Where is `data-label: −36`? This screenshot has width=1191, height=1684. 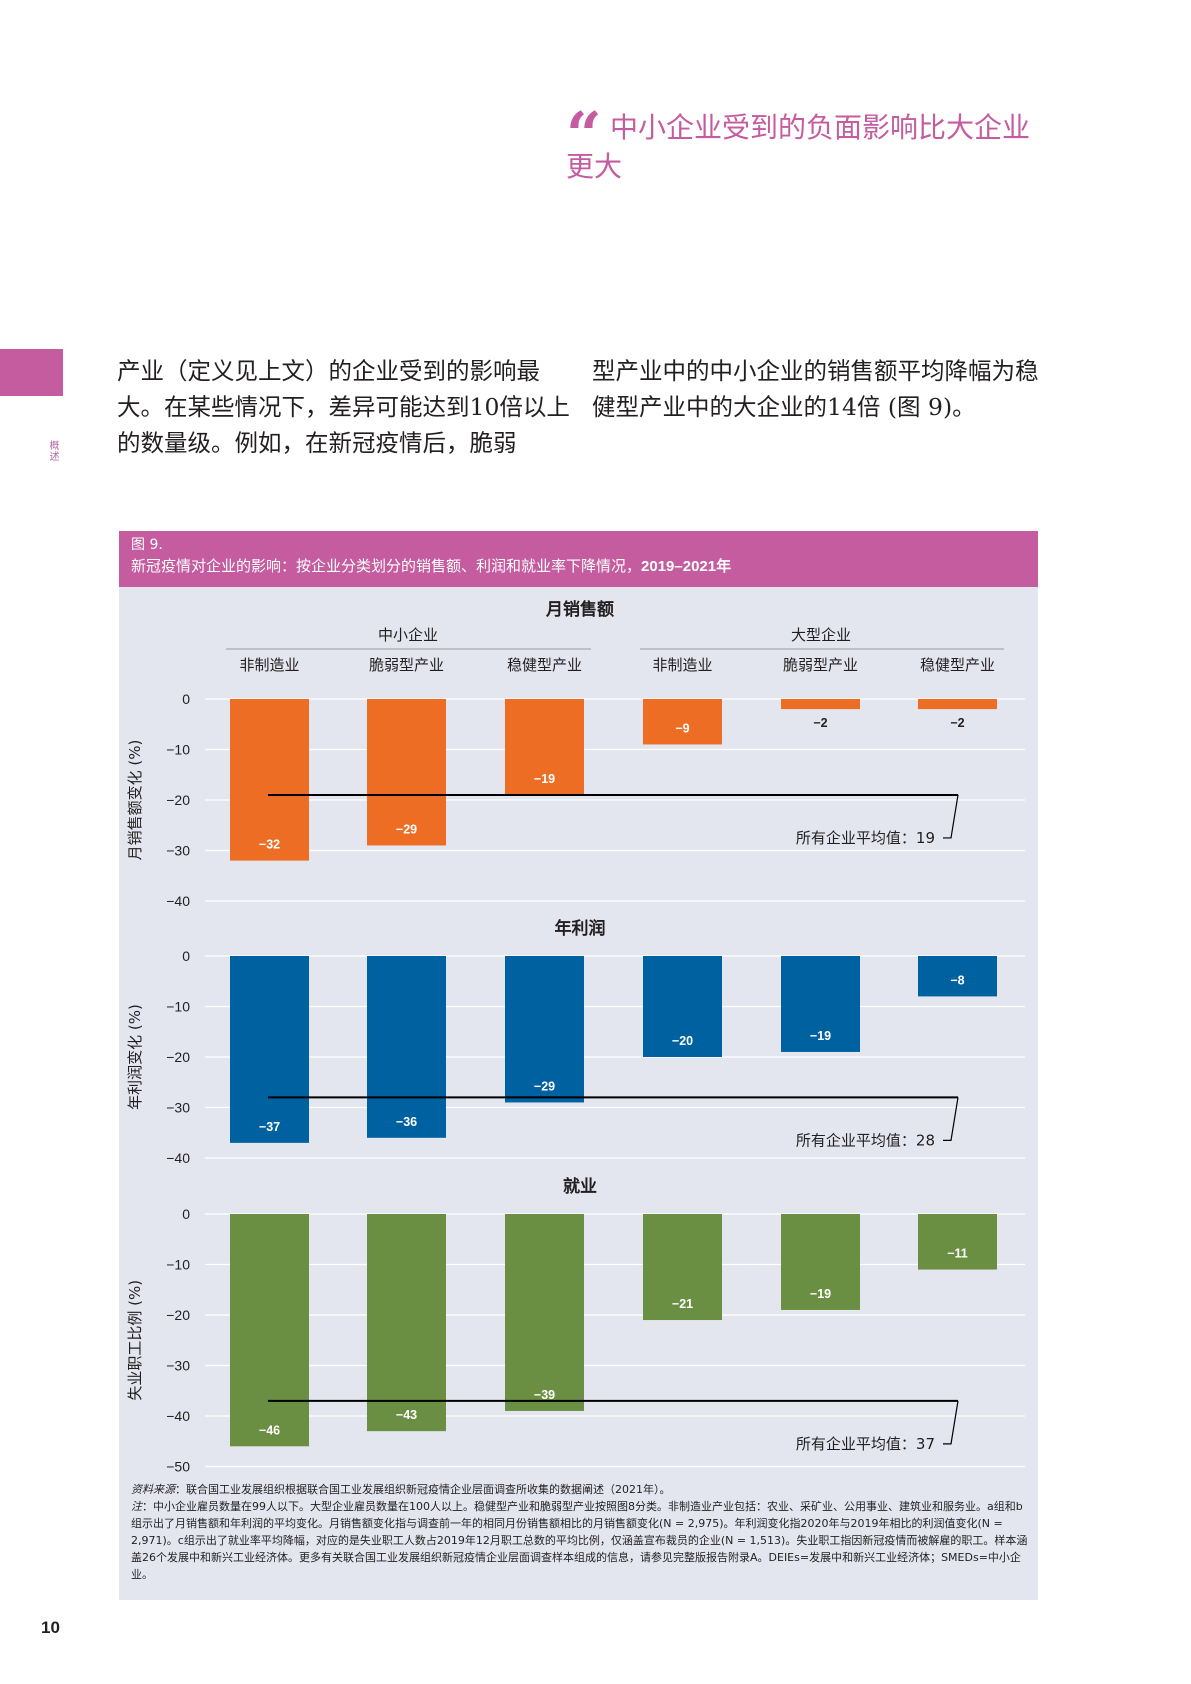 data-label: −36 is located at coordinates (406, 1122).